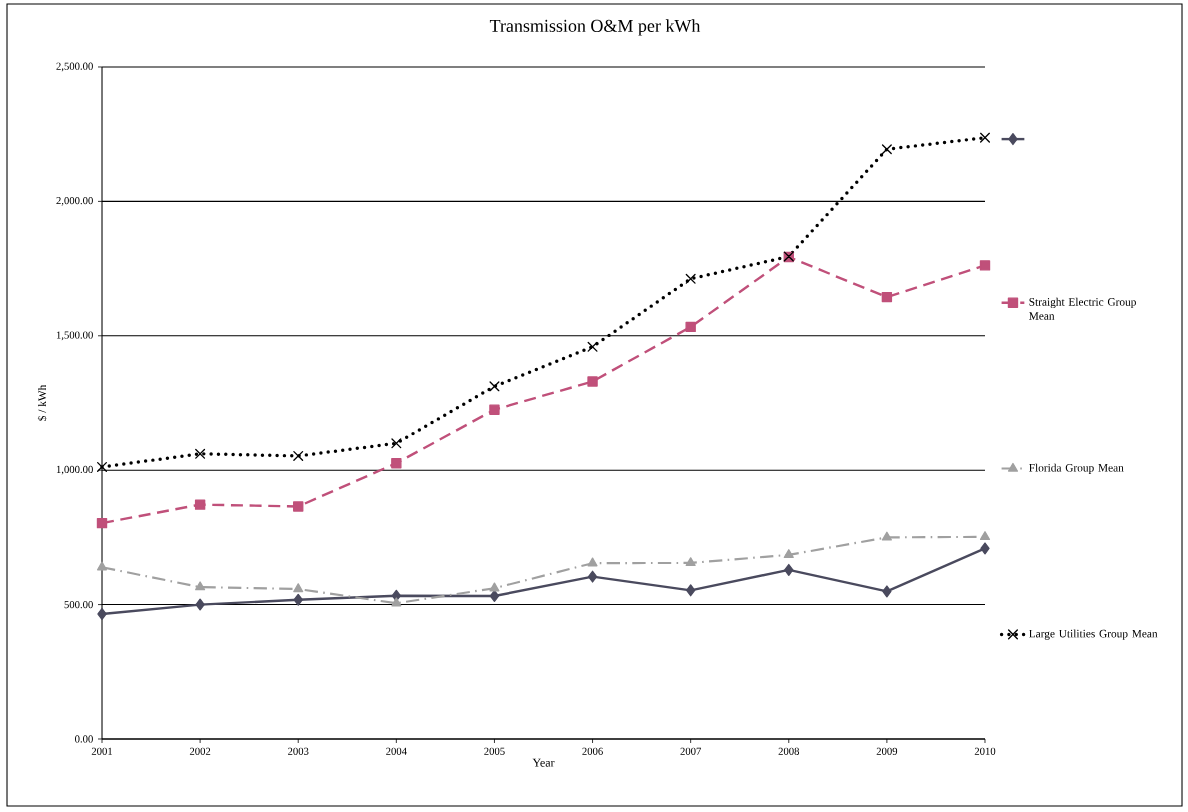 The image size is (1188, 812). Describe the element at coordinates (691, 751) in the screenshot. I see `x-tick-label: 2007` at that location.